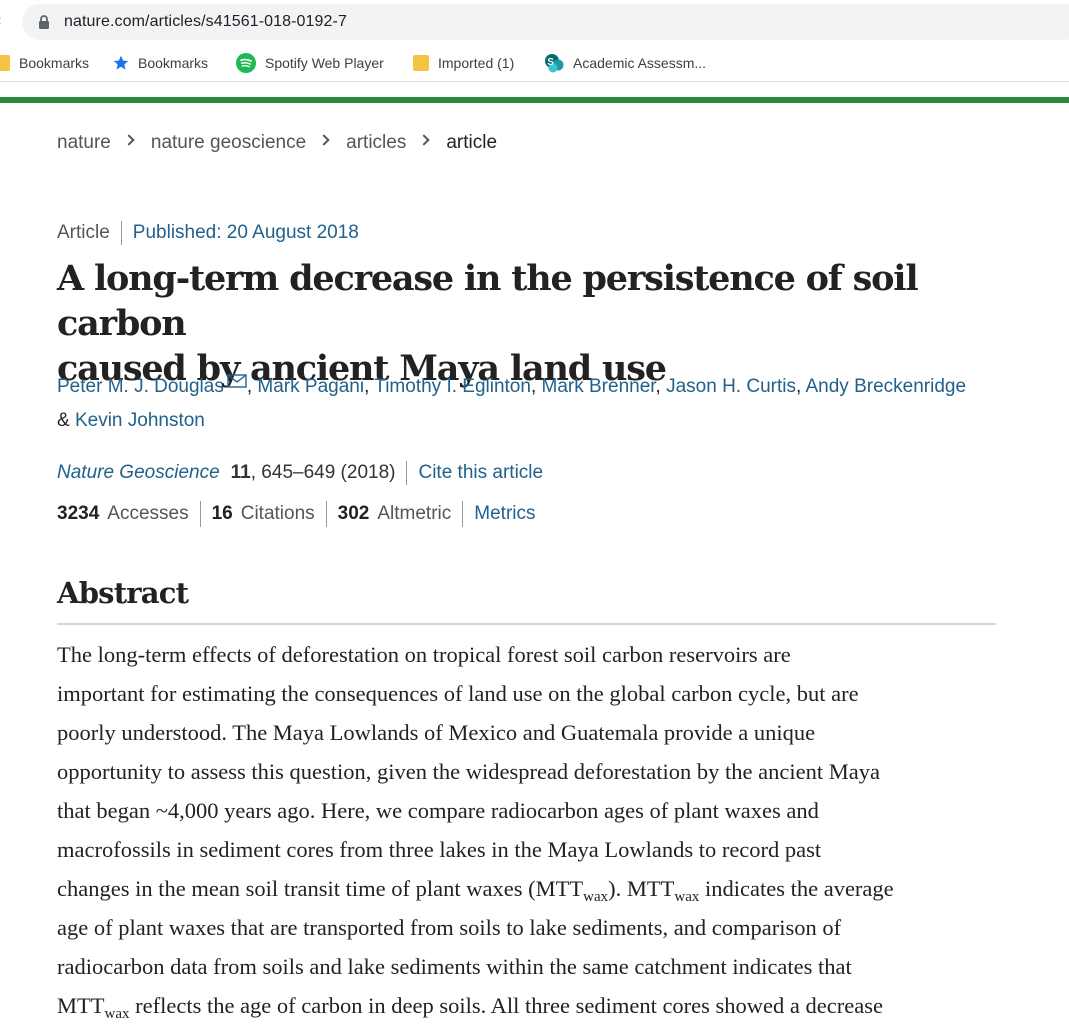  Describe the element at coordinates (237, 381) in the screenshot. I see `mail-icon` at that location.